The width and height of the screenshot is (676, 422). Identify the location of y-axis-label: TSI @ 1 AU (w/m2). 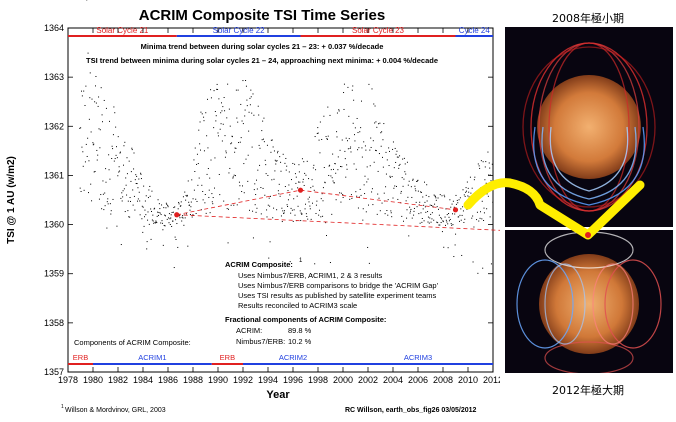
(11, 200).